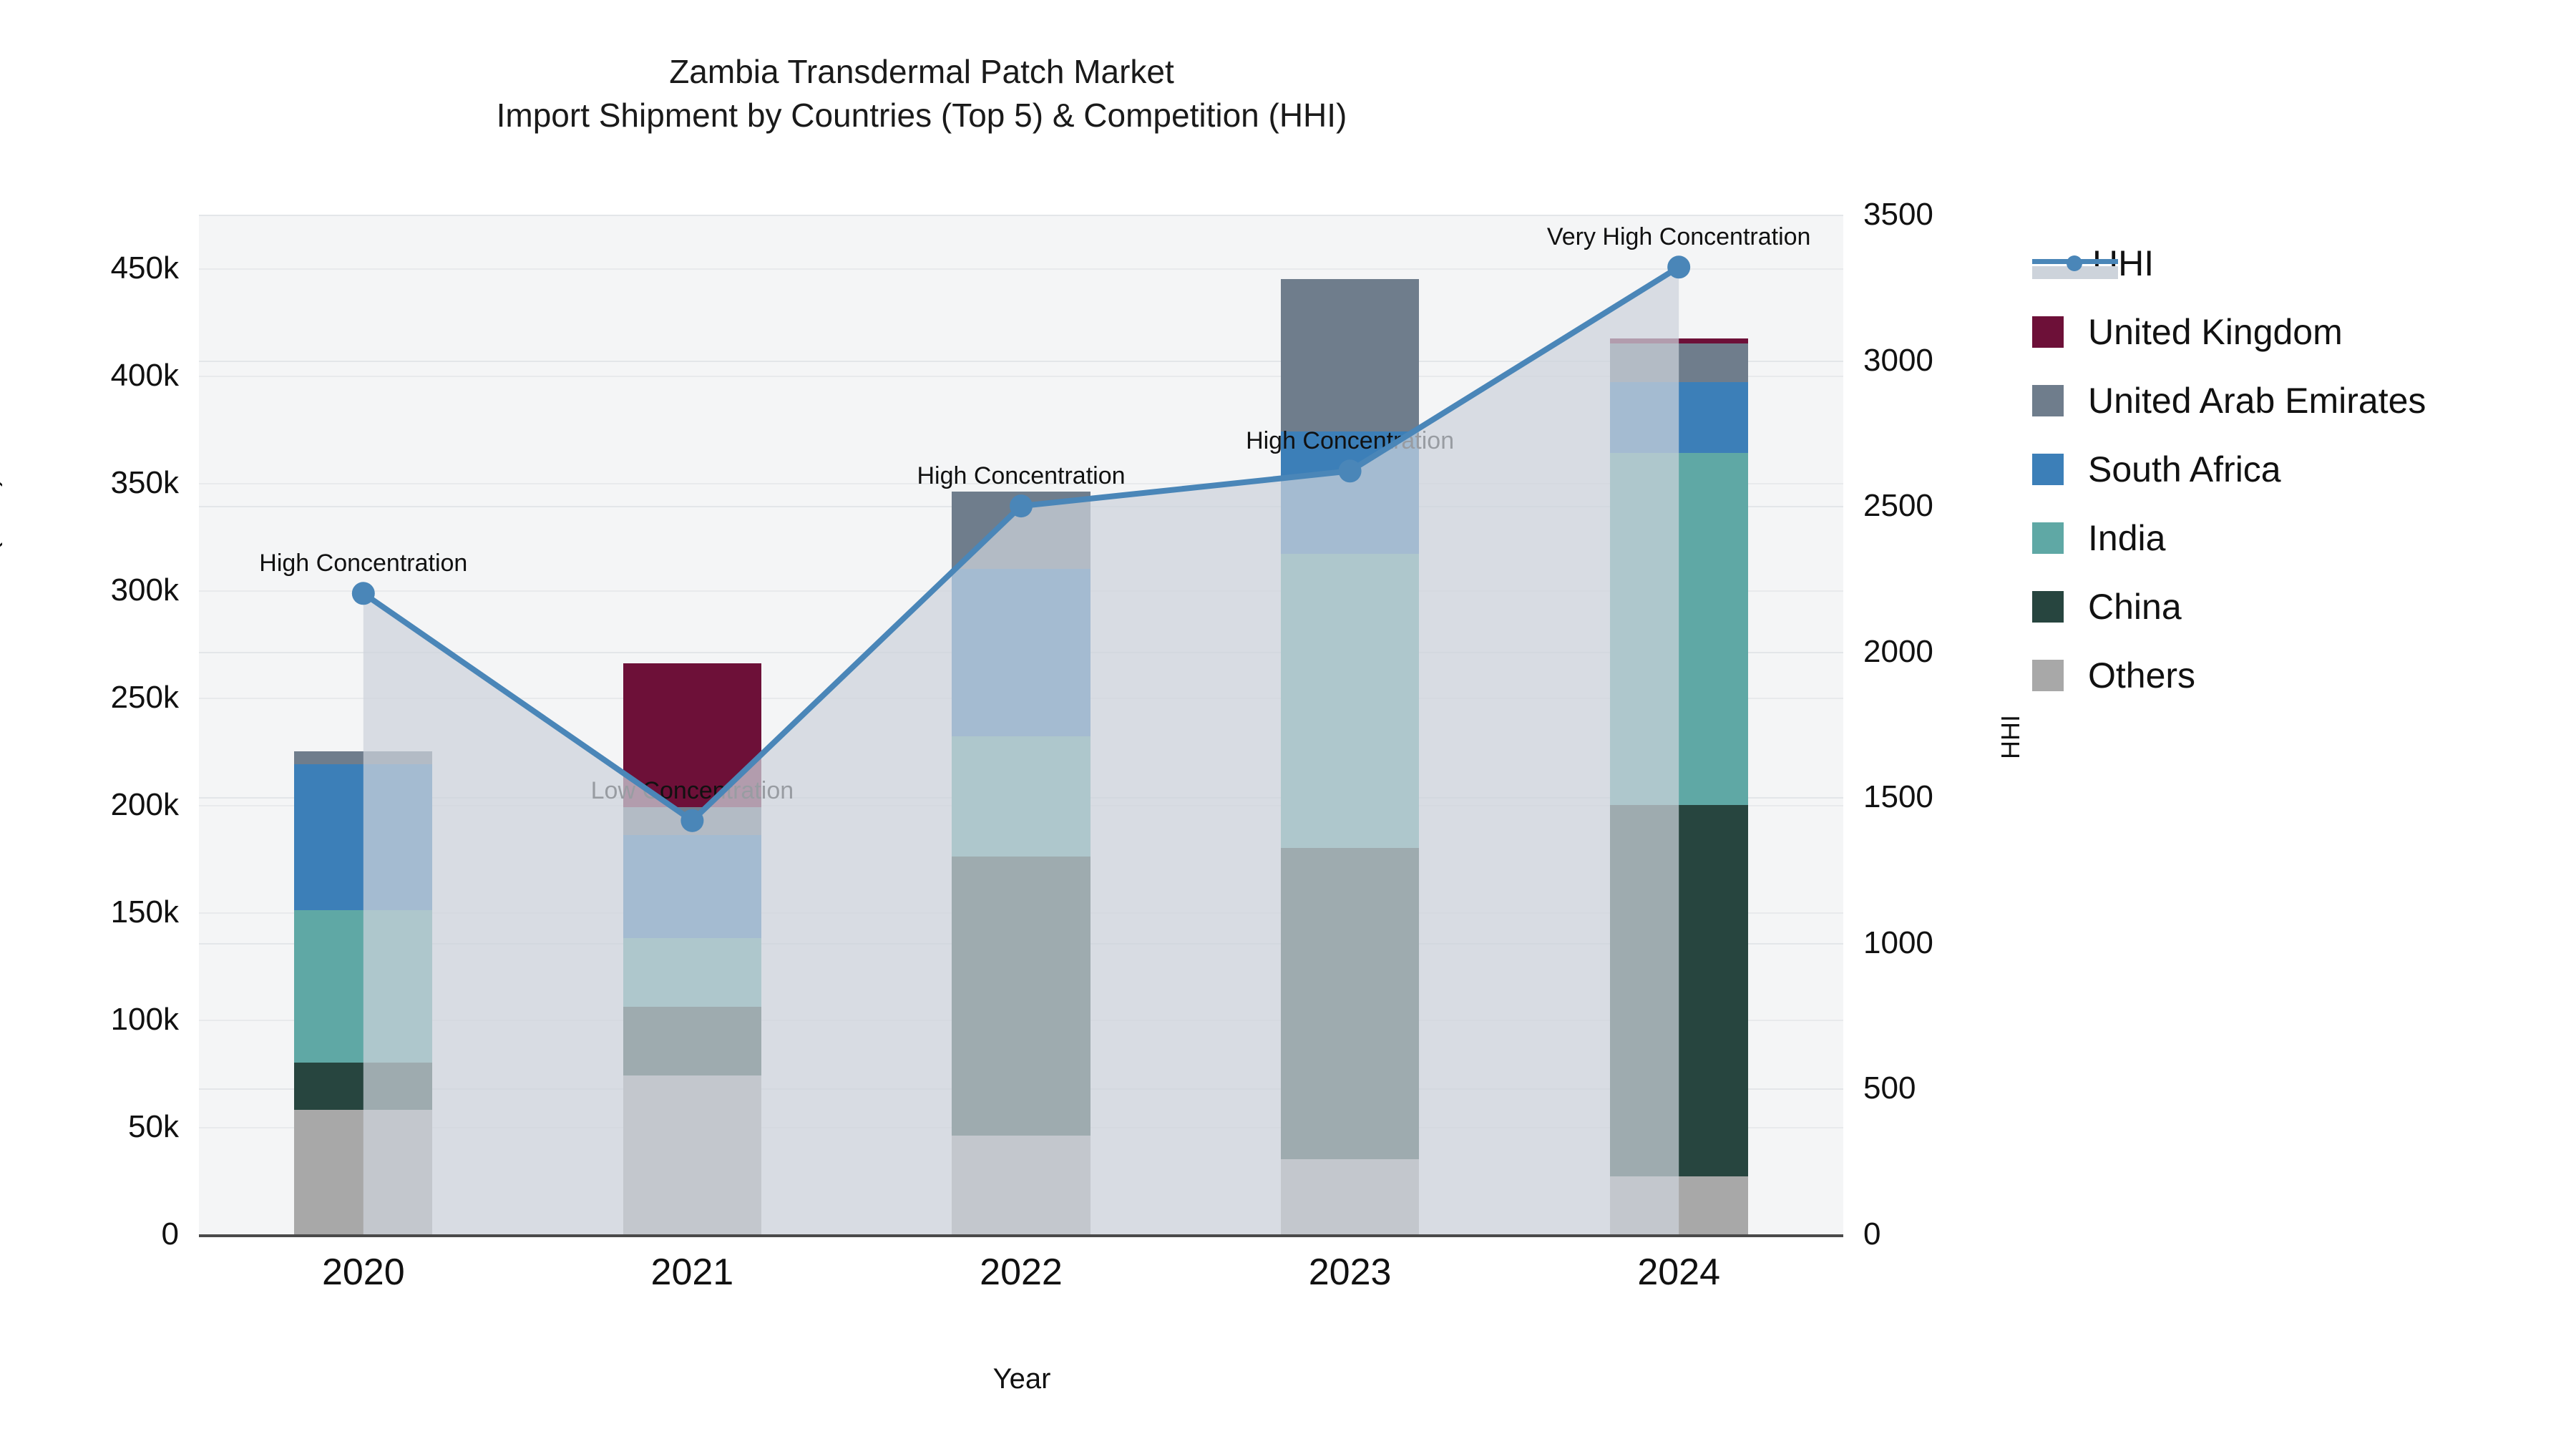  Describe the element at coordinates (1679, 1272) in the screenshot. I see `x-axis-tick: 2024` at that location.